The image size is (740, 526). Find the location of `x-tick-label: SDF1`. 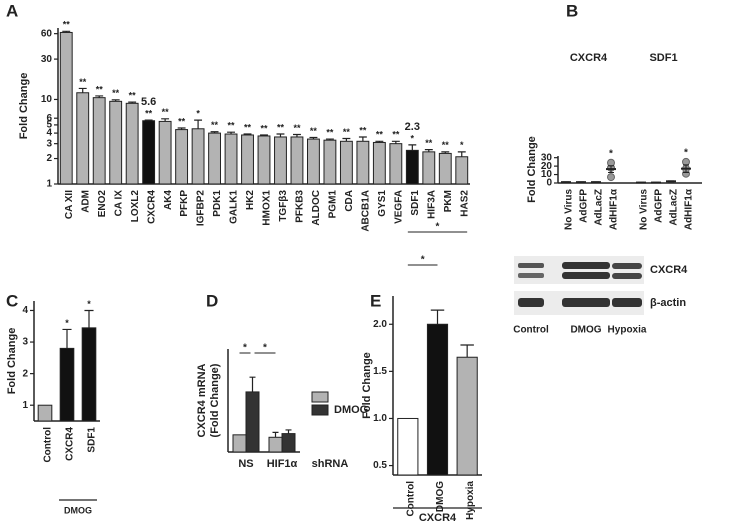

x-tick-label: SDF1 is located at coordinates (92, 440).